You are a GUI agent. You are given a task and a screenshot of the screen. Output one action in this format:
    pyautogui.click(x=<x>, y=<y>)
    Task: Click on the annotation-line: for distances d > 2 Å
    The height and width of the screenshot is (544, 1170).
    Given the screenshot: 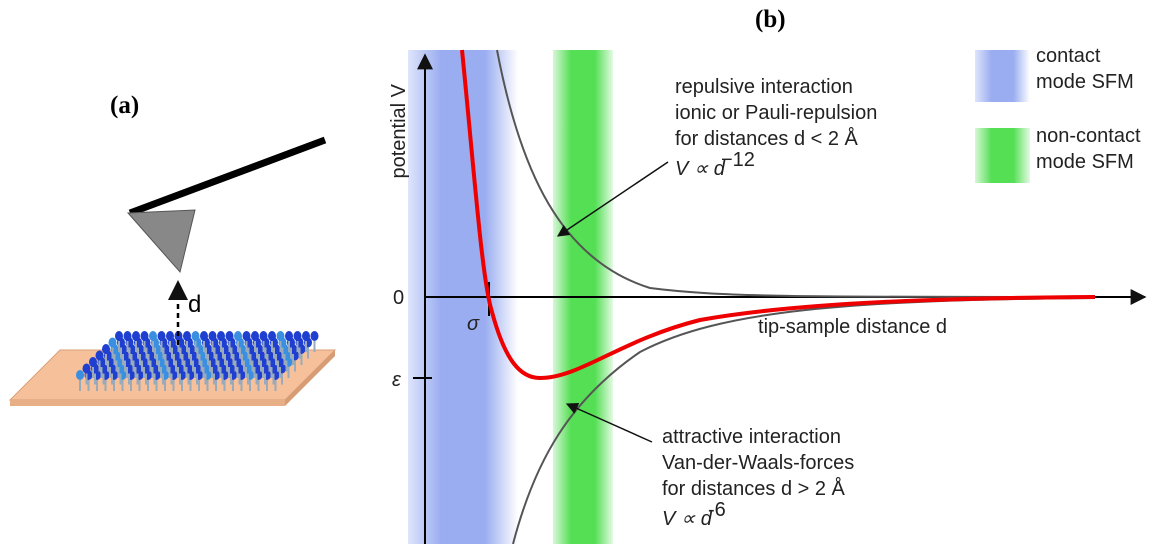 What is the action you would take?
    pyautogui.click(x=754, y=488)
    